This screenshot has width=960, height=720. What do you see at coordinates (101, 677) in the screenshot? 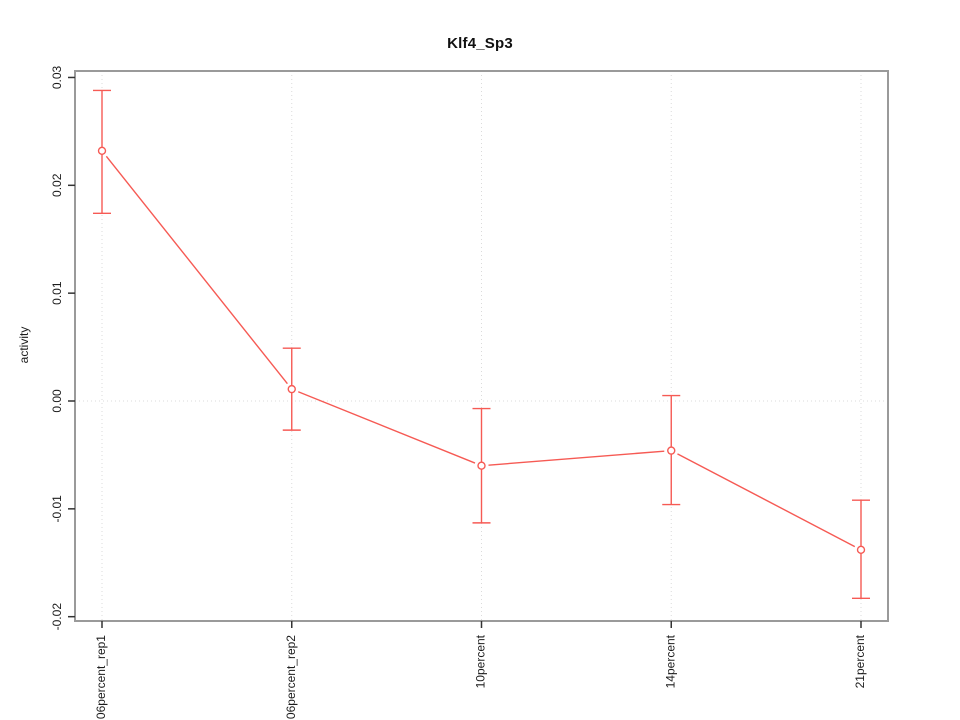
I see `x-tick-label: 06percent_rep1` at bounding box center [101, 677].